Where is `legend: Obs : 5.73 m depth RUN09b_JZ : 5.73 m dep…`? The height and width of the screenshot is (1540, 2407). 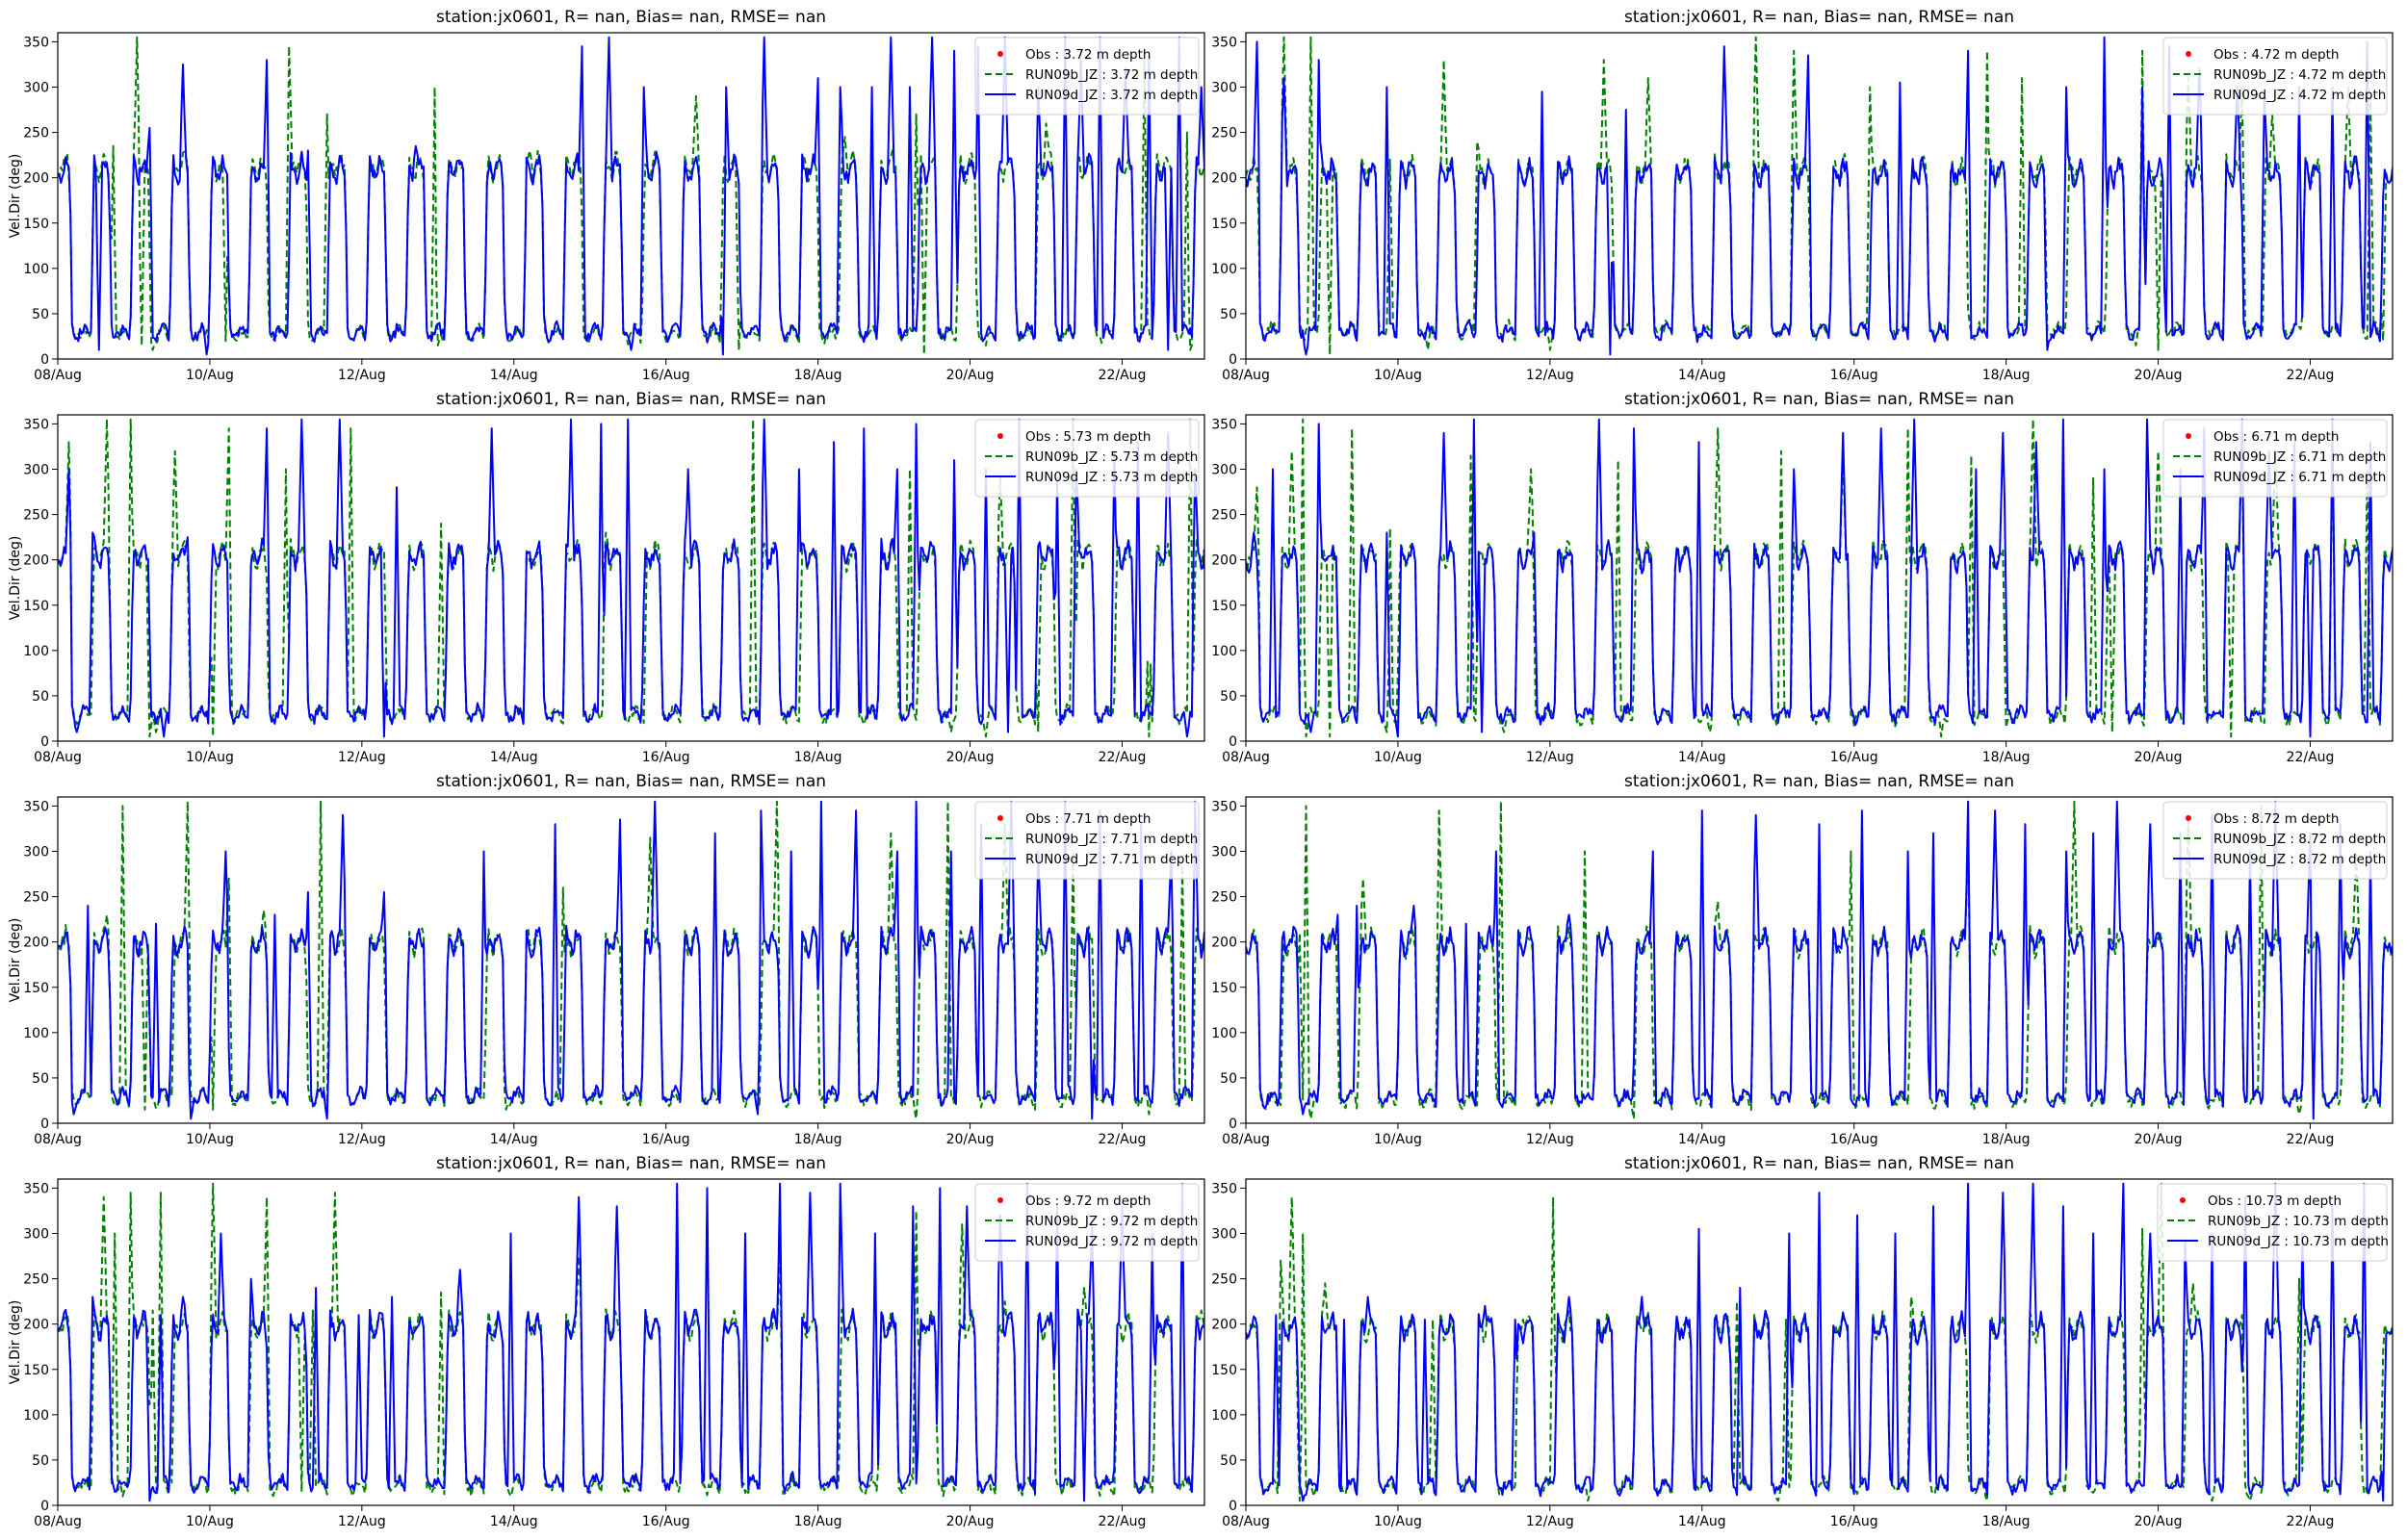 legend: Obs : 5.73 m depth RUN09b_JZ : 5.73 m dep… is located at coordinates (1087, 458).